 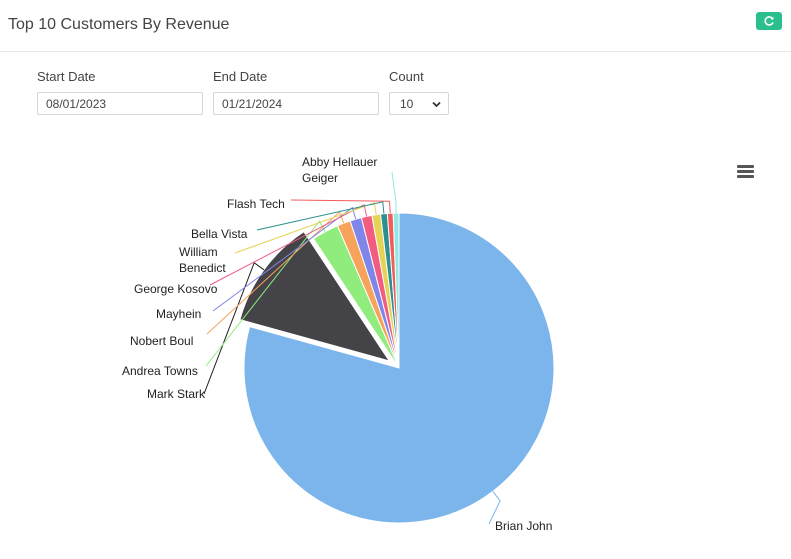 I want to click on pie-data-label: Flash Tech, so click(x=256, y=204).